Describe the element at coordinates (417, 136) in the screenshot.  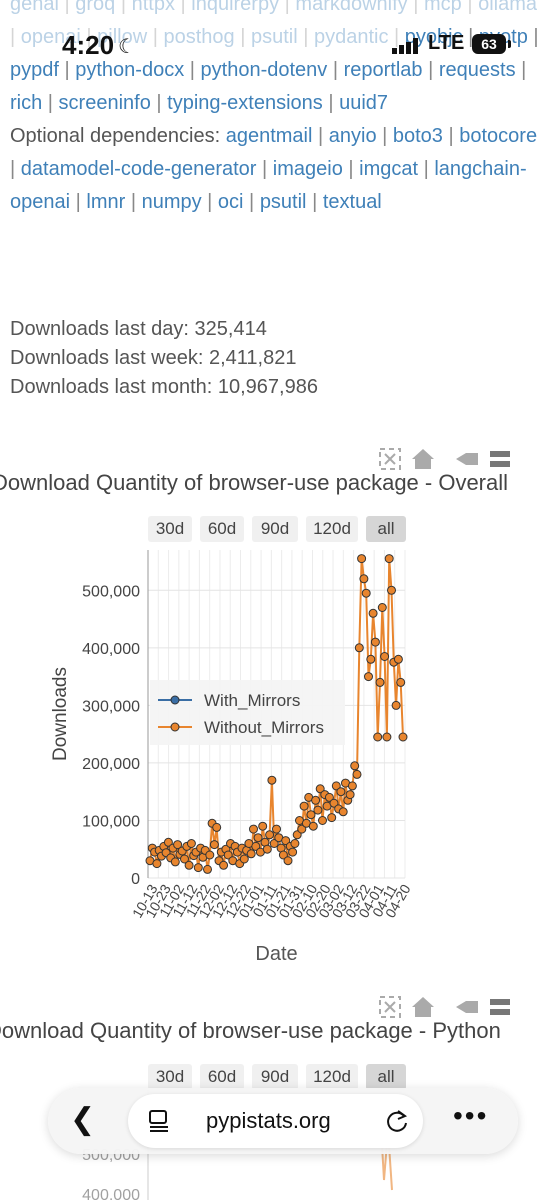
I see `dependency-link: boto3` at that location.